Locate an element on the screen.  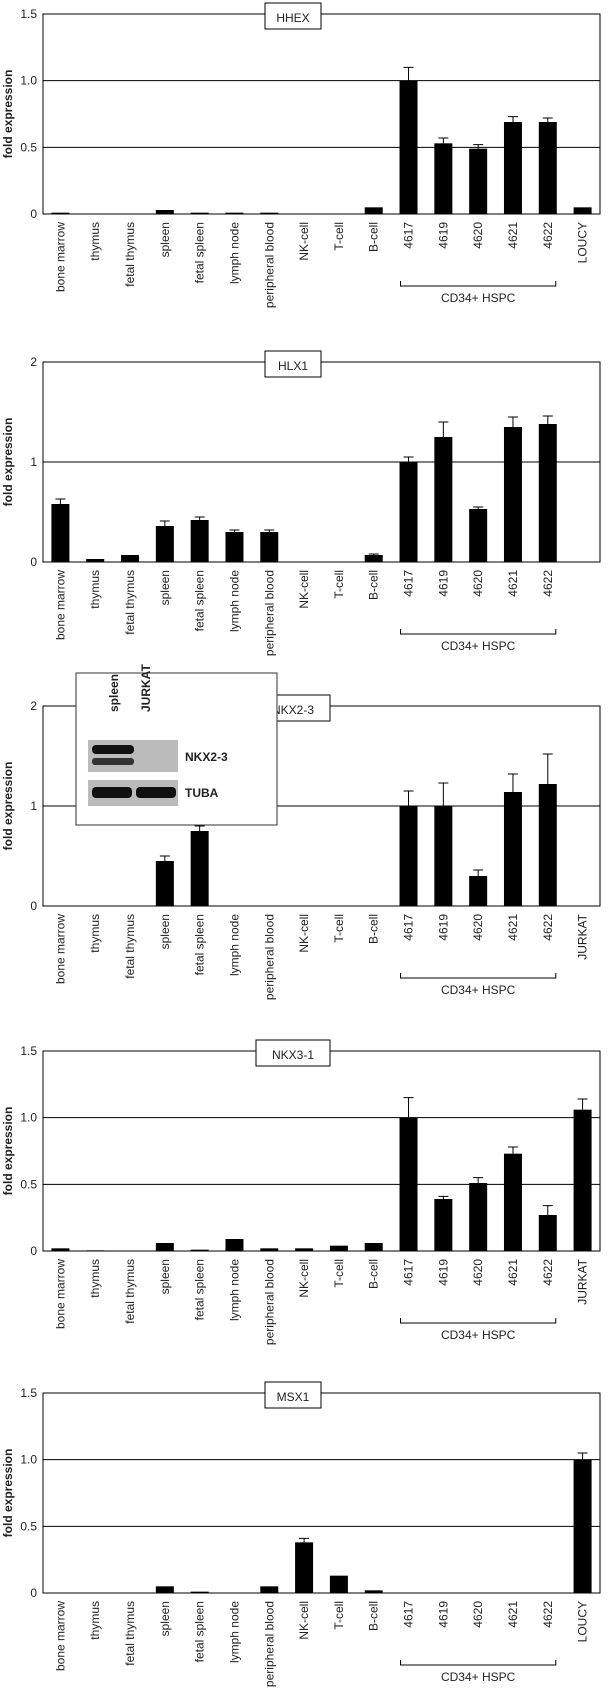
y-tick-label: 1.5 is located at coordinates (28, 1393).